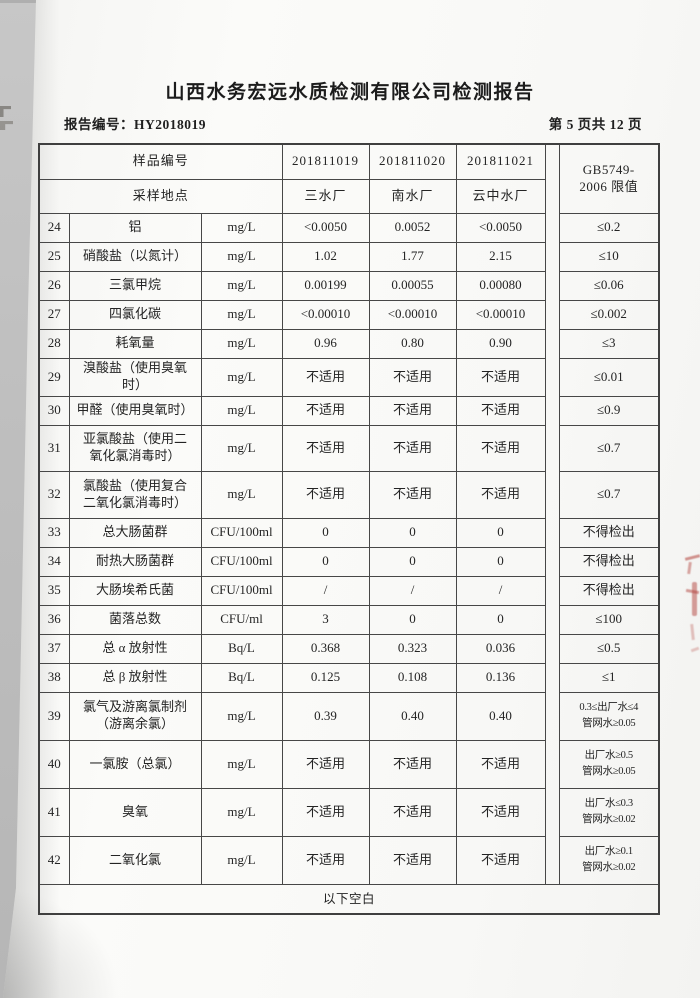 The height and width of the screenshot is (998, 700). I want to click on limit-cell: ≤0.01, so click(609, 377).